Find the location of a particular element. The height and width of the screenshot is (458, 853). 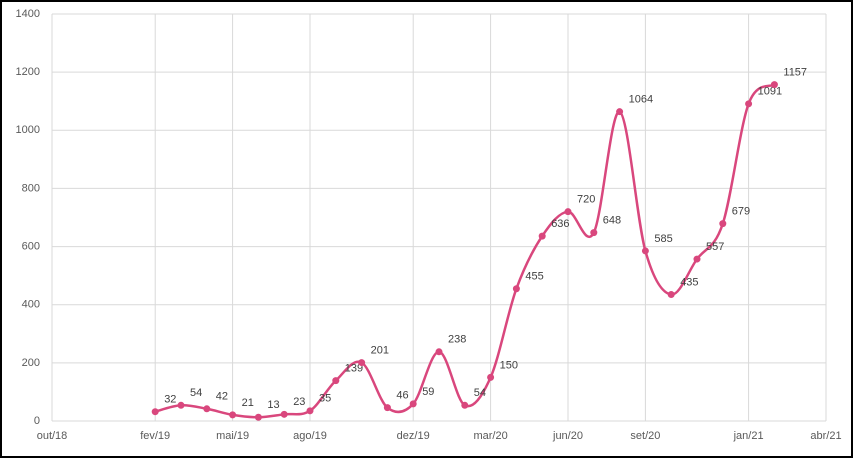

data-label: 46 is located at coordinates (402, 396).